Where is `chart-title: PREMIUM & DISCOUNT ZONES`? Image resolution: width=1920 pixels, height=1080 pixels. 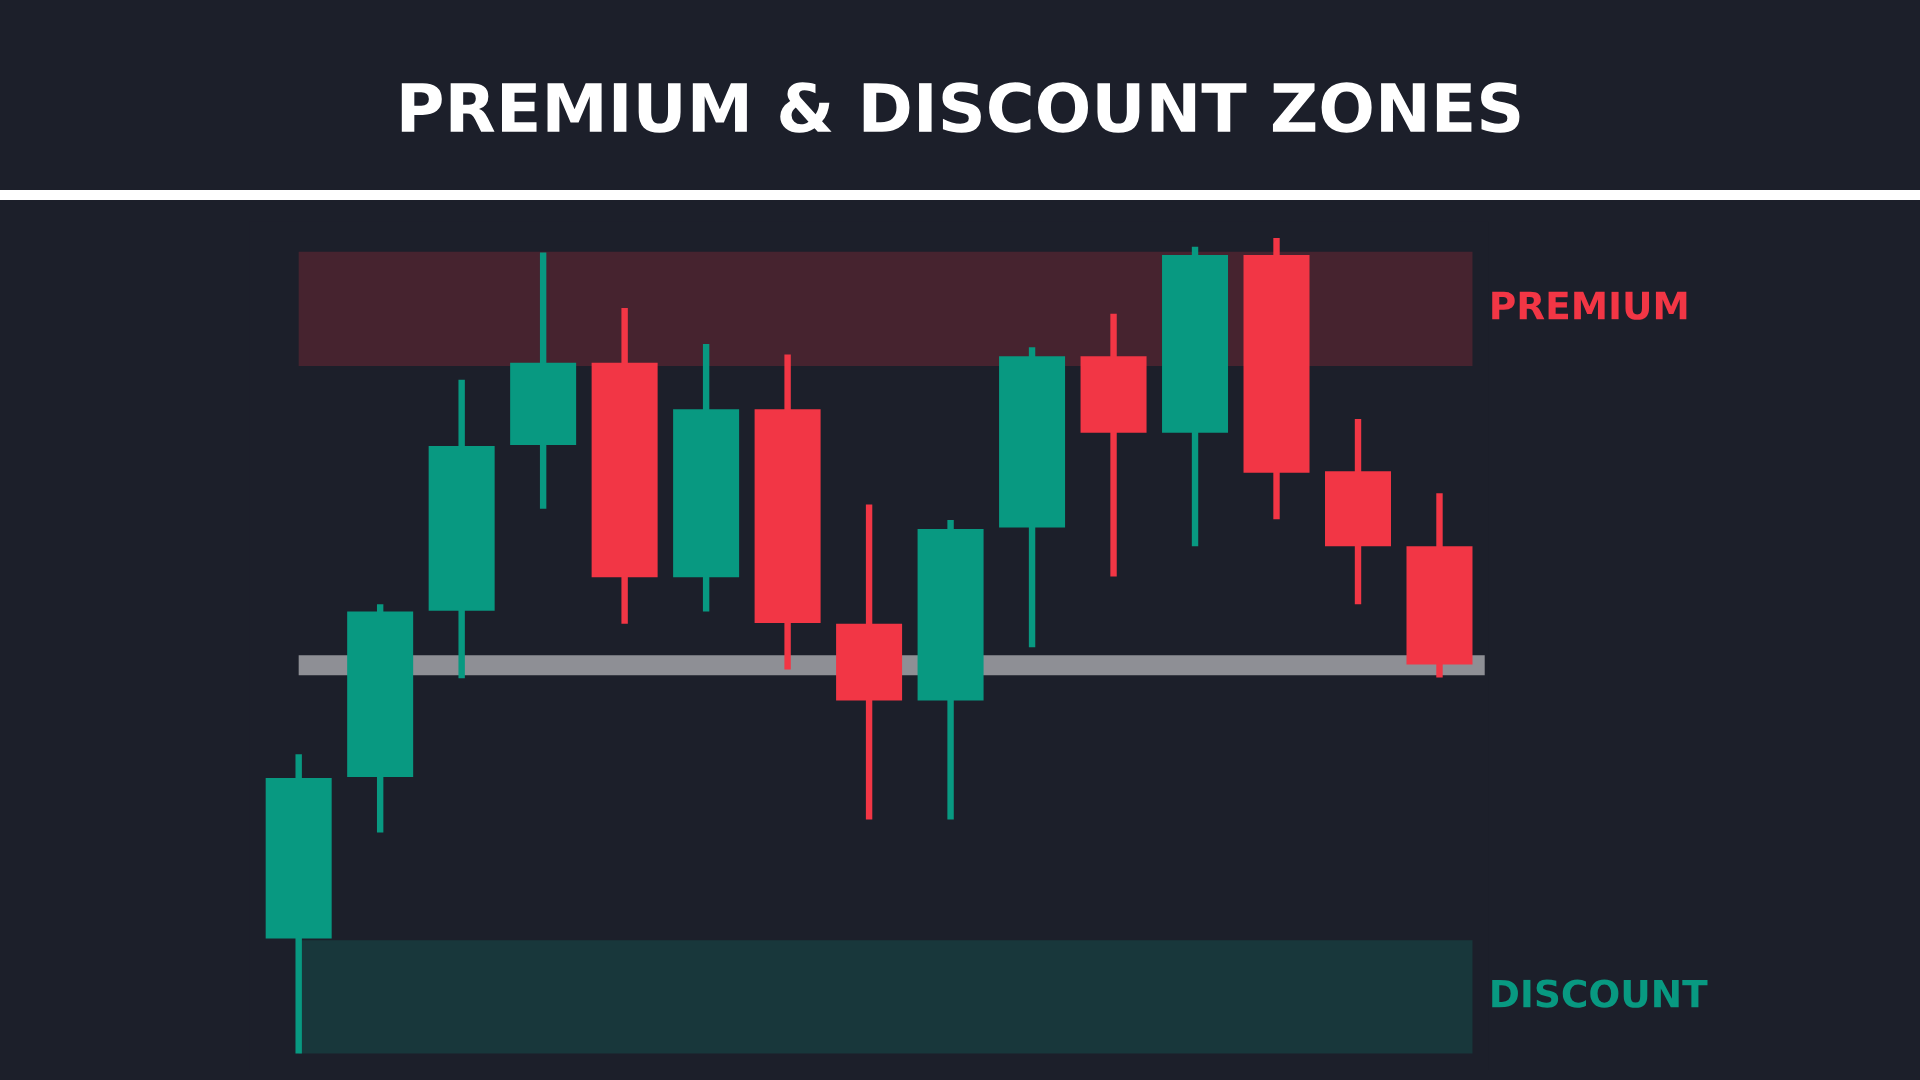 chart-title: PREMIUM & DISCOUNT ZONES is located at coordinates (960, 107).